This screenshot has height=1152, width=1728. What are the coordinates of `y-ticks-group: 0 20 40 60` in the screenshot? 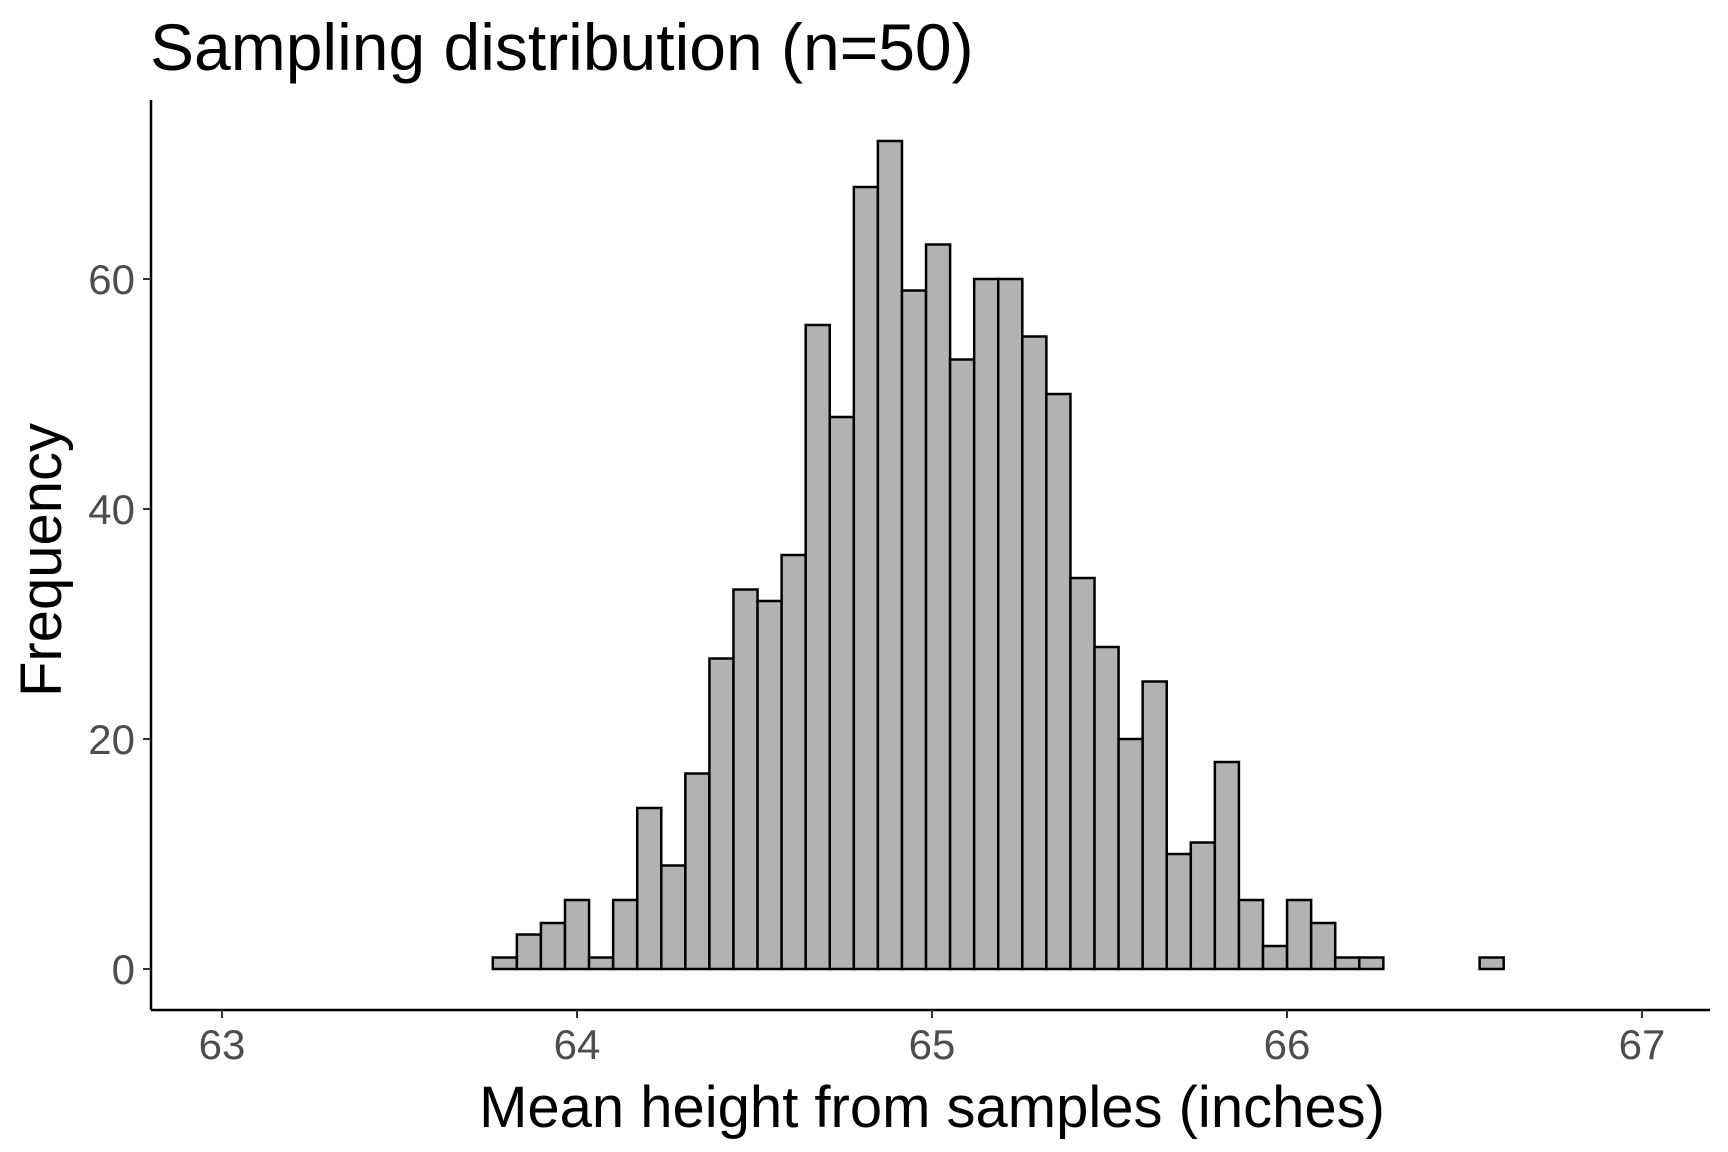 It's located at (119, 624).